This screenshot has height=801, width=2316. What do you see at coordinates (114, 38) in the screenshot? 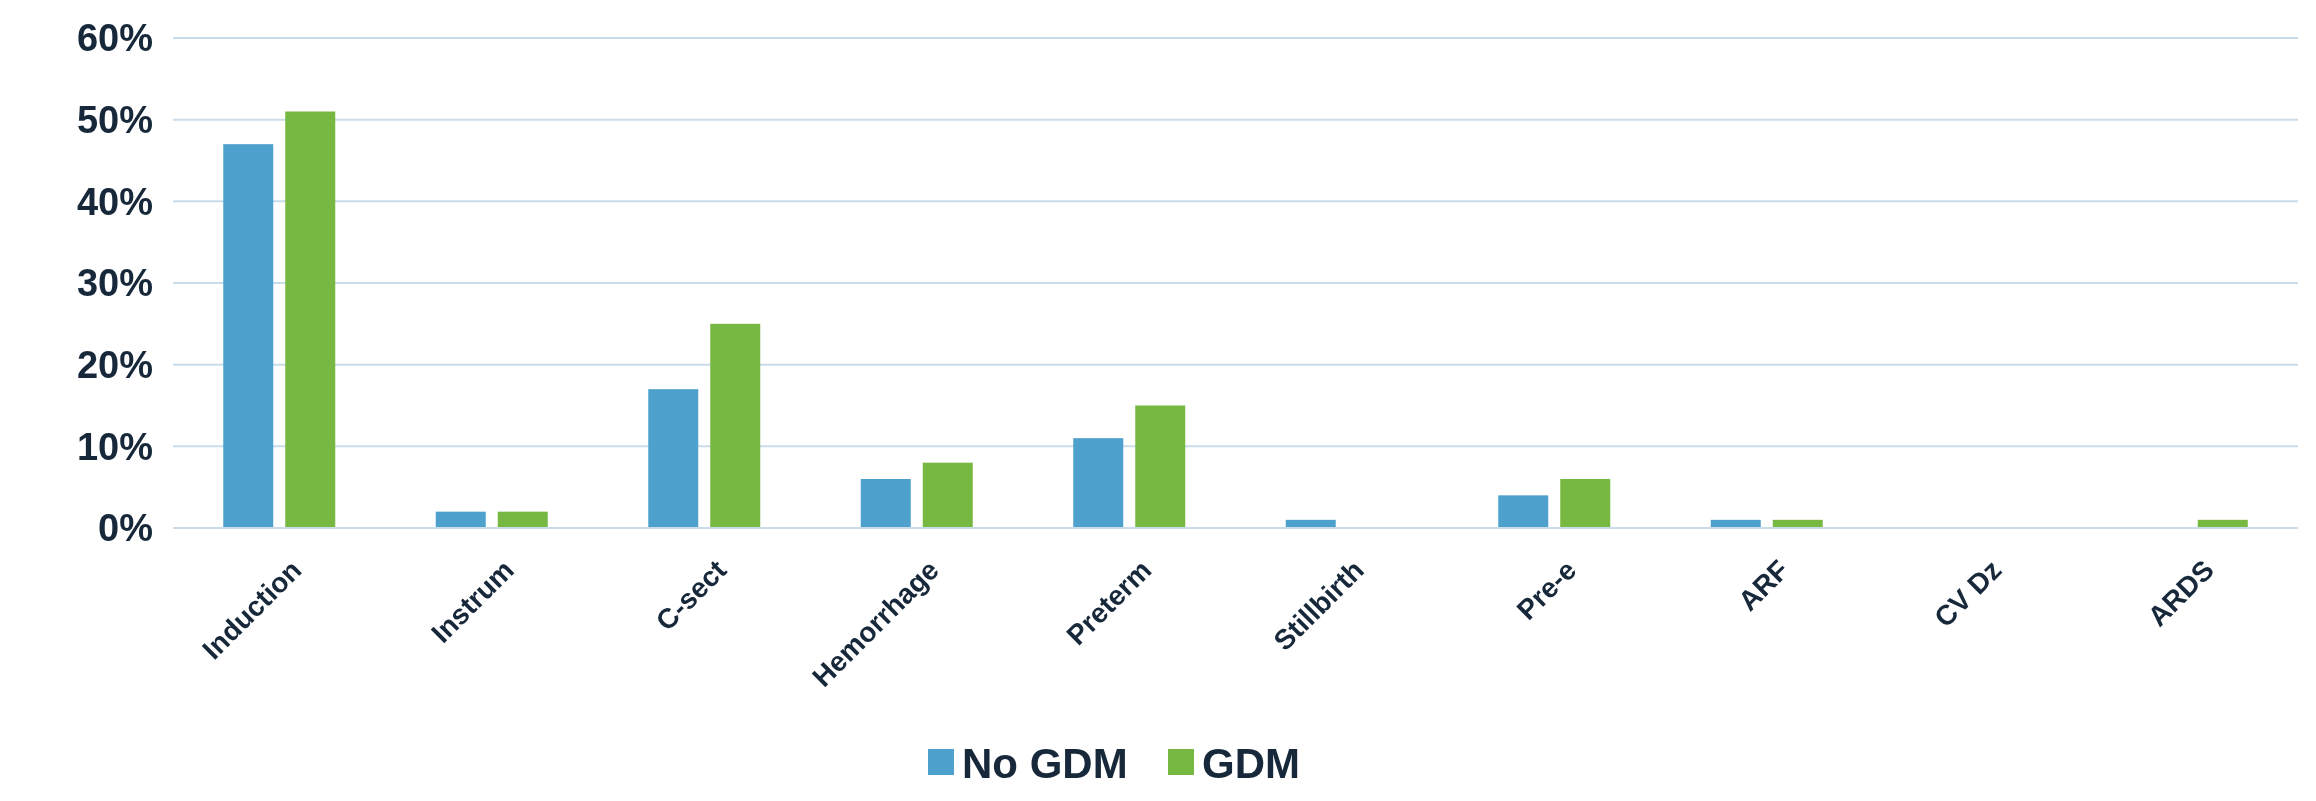
I see `y-tick-label: 60%` at bounding box center [114, 38].